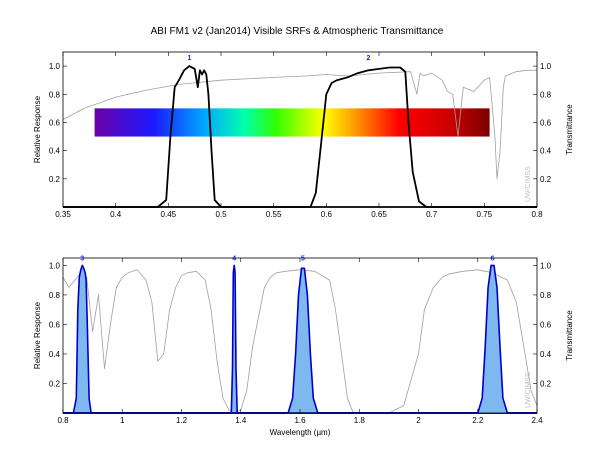 This screenshot has width=593, height=461. Describe the element at coordinates (182, 420) in the screenshot. I see `x-tick-label: 1.2` at that location.